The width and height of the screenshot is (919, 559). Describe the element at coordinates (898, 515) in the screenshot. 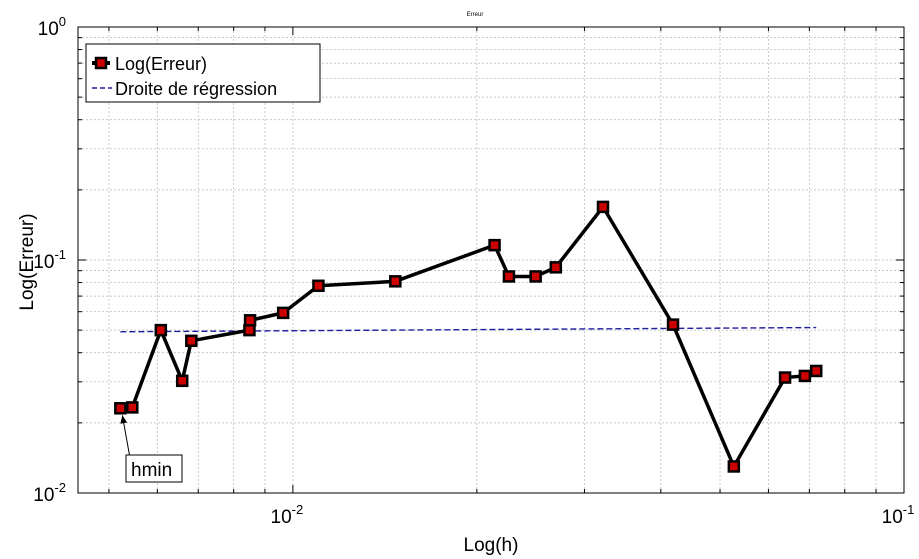

I see `x-tick-label: 10⁻¹` at that location.